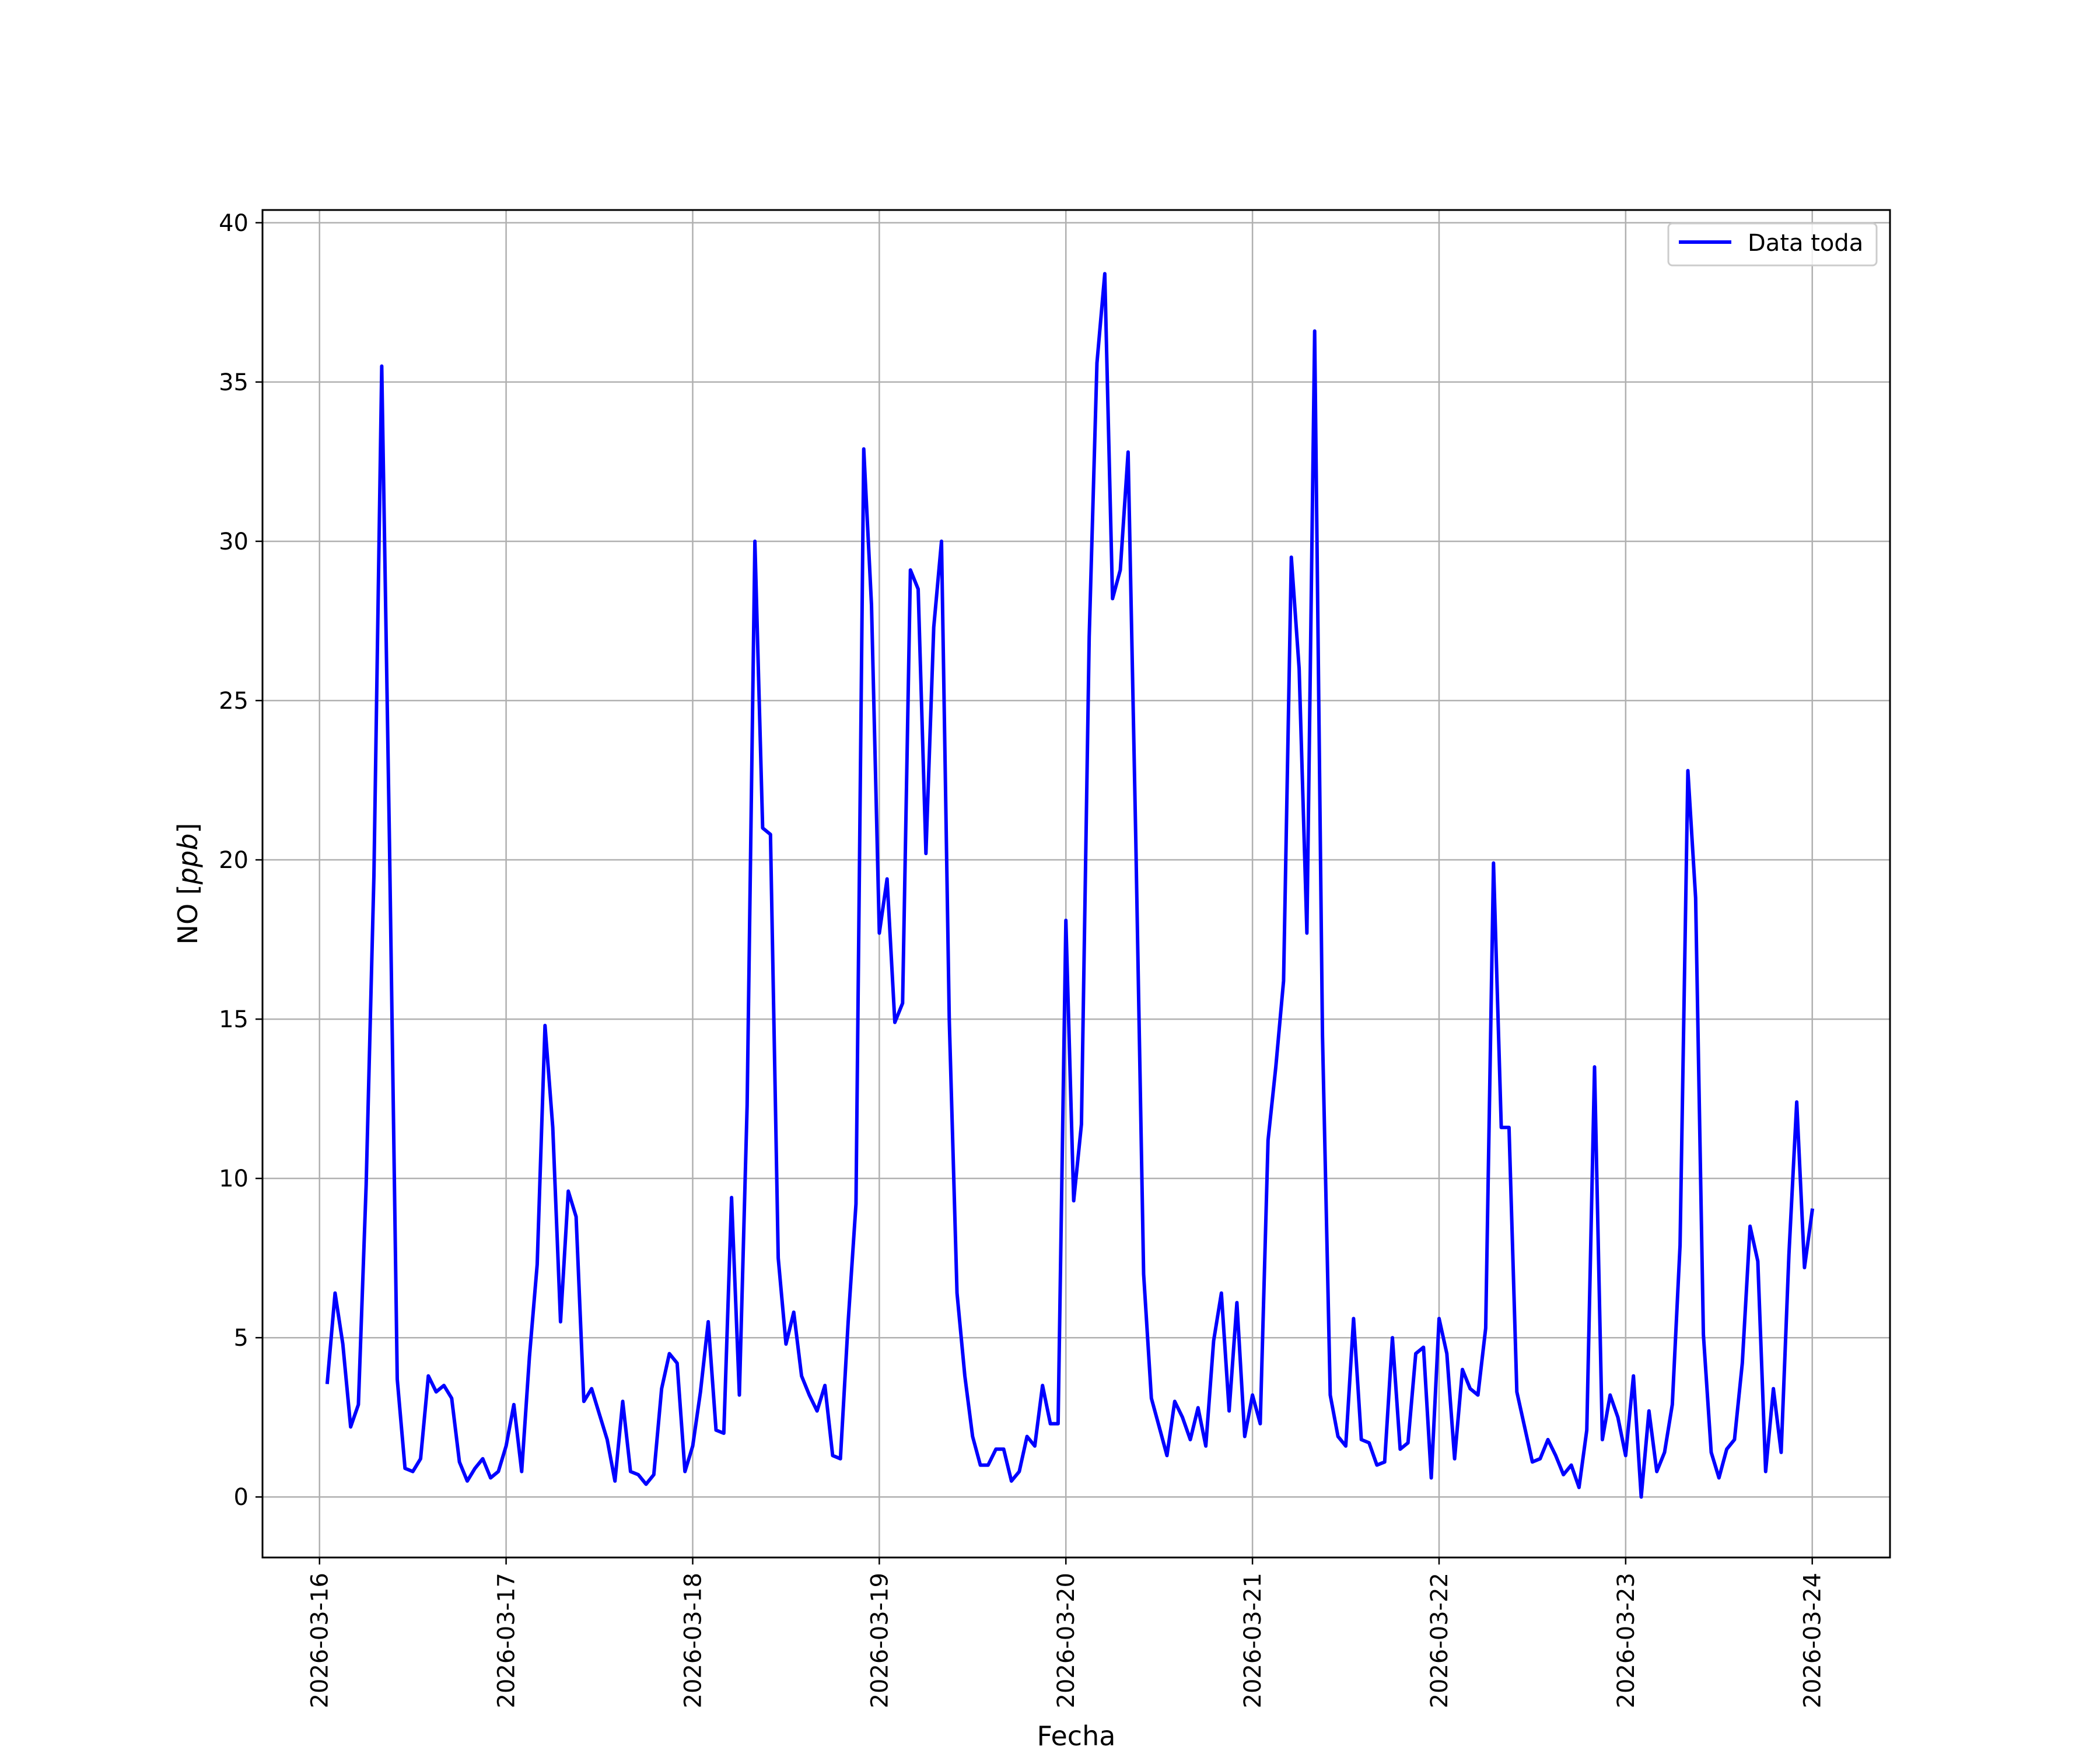  Describe the element at coordinates (234, 1019) in the screenshot. I see `y-tick-label: 15` at that location.